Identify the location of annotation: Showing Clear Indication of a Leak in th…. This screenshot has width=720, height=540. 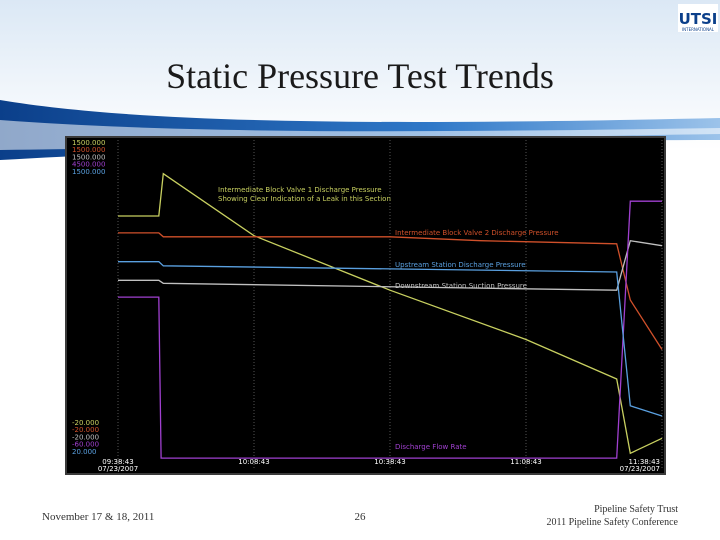
(304, 199).